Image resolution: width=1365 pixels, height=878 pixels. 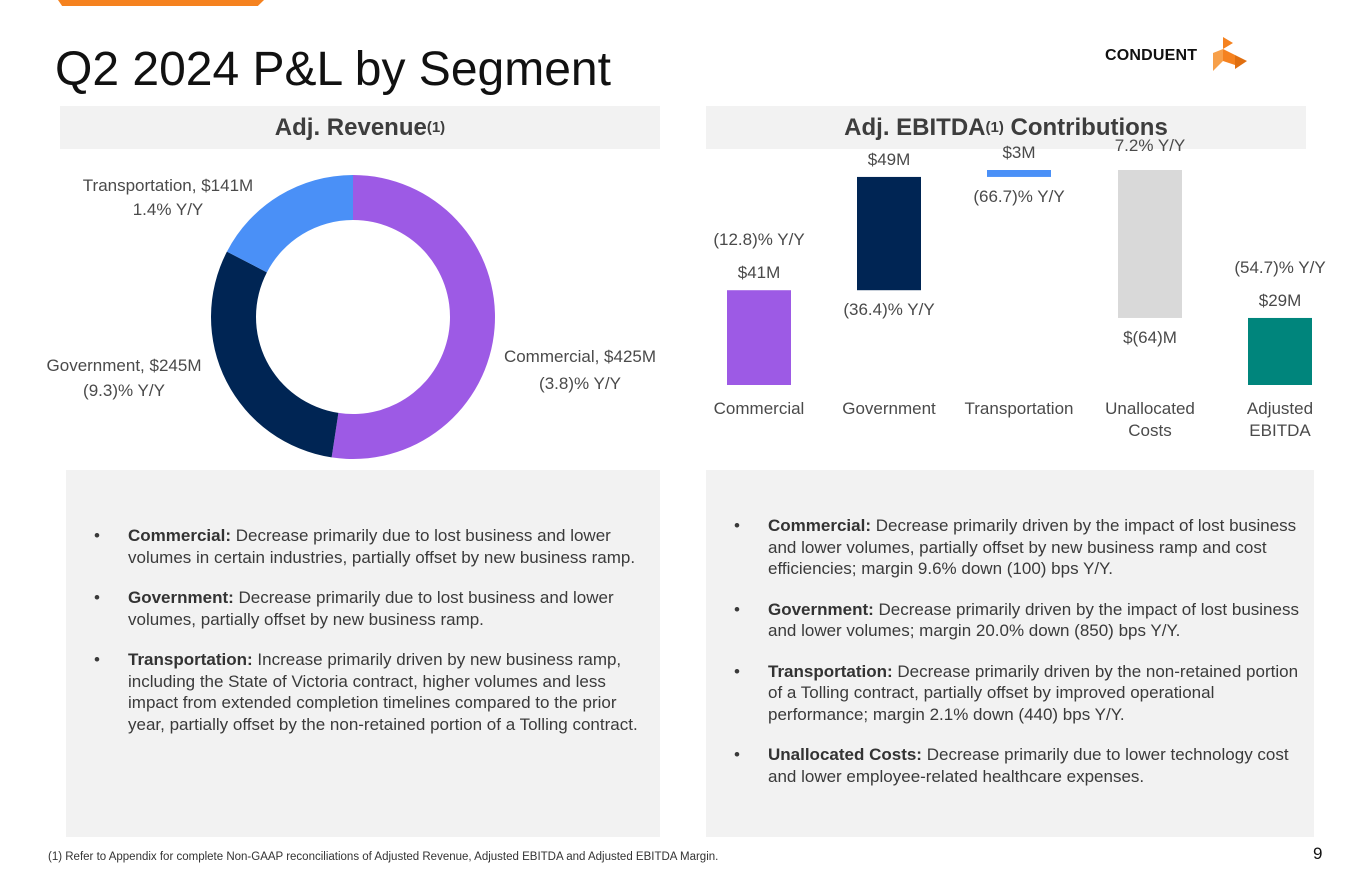 What do you see at coordinates (759, 337) in the screenshot?
I see `bar-commercial` at bounding box center [759, 337].